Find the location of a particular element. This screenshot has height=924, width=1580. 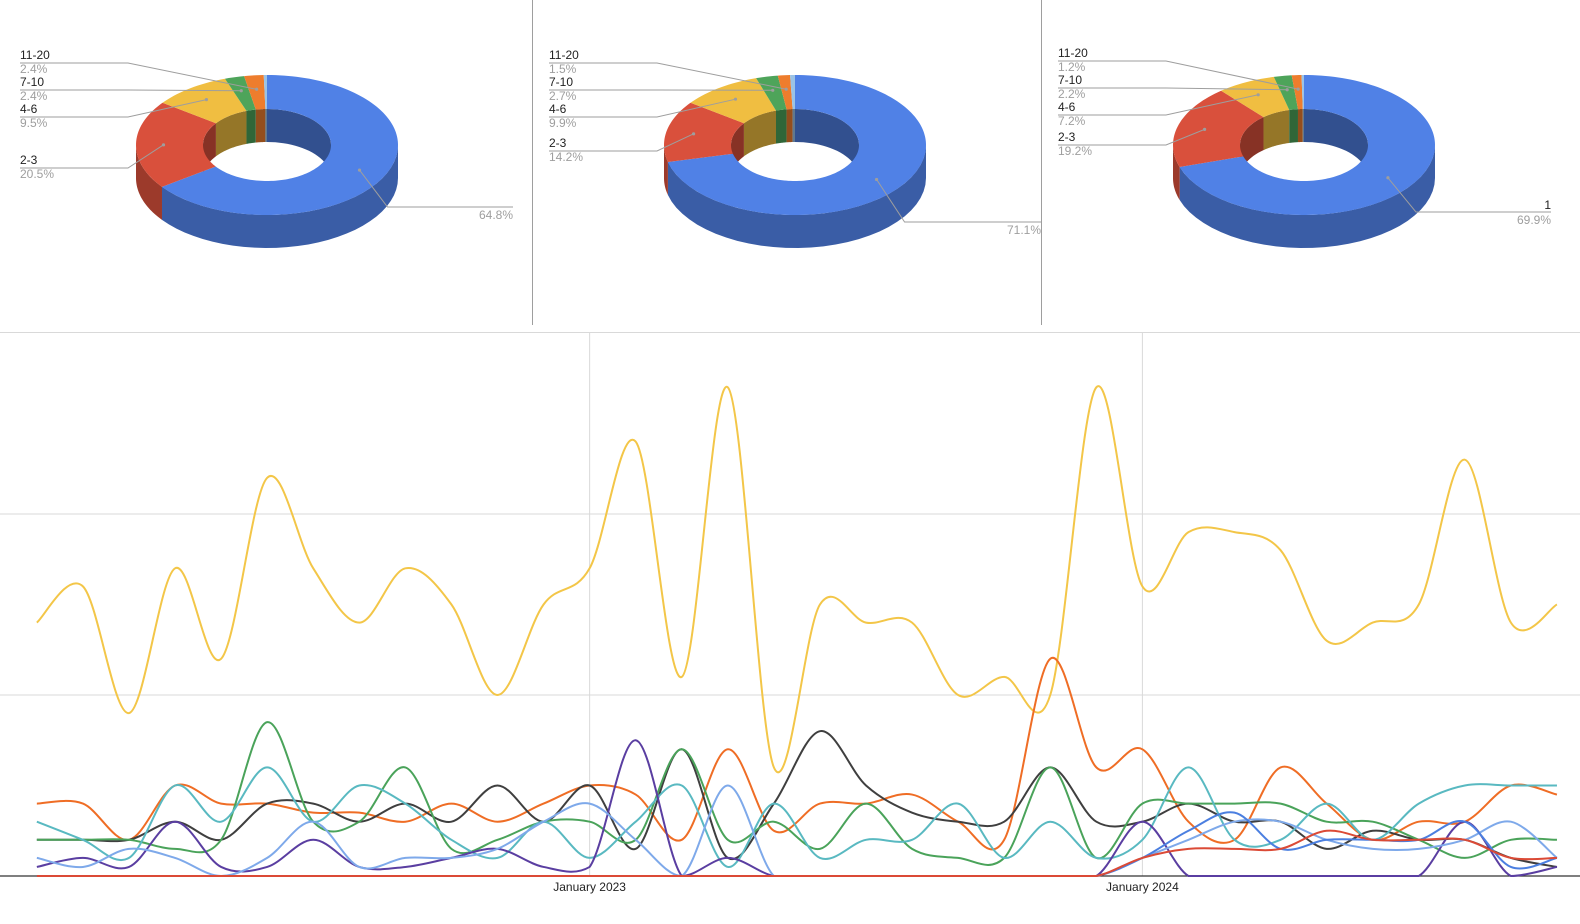

pie3-label-1: 1 is located at coordinates (1547, 205).